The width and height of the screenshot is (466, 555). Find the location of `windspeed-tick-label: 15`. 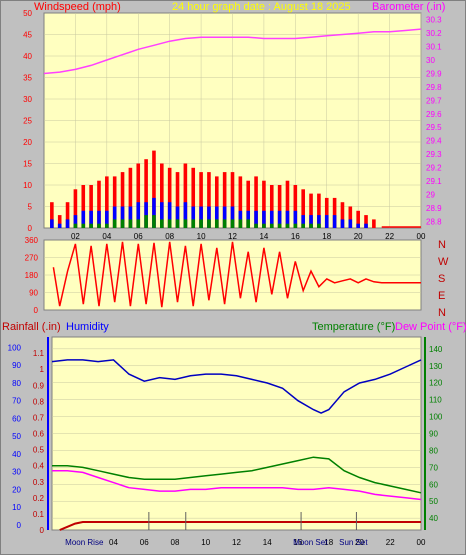

windspeed-tick-label: 15 is located at coordinates (27, 164).